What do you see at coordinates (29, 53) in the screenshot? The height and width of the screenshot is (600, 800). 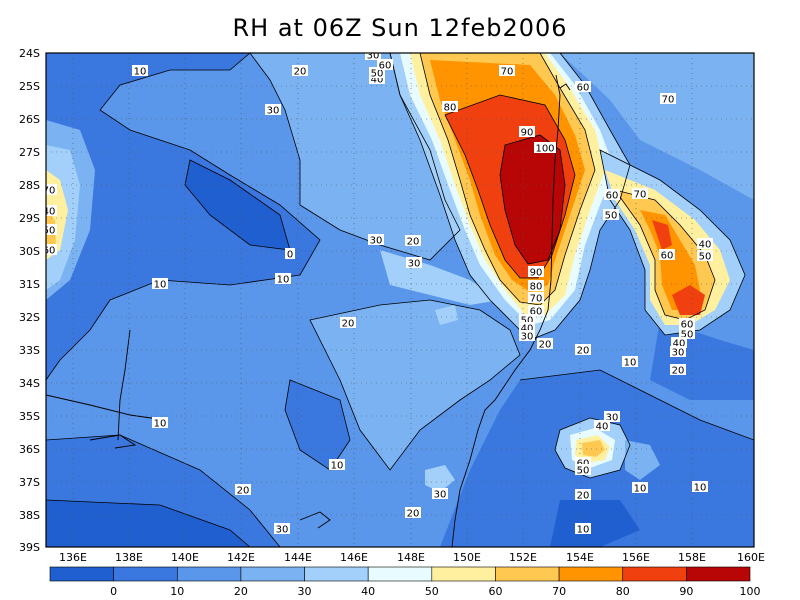 I see `lat-tick: 24S` at bounding box center [29, 53].